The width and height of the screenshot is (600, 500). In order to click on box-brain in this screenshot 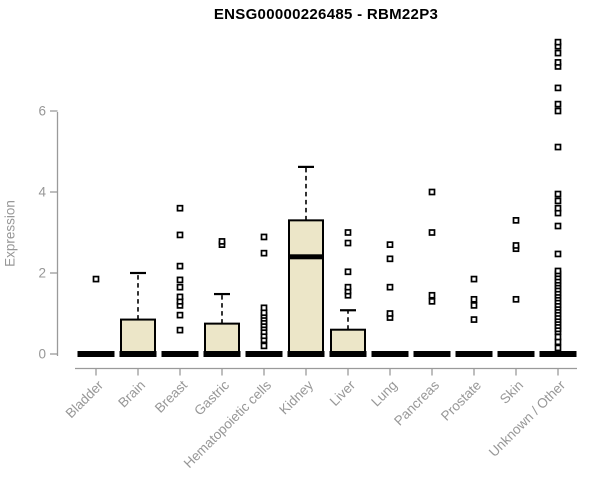, I will do `click(138, 337)`.